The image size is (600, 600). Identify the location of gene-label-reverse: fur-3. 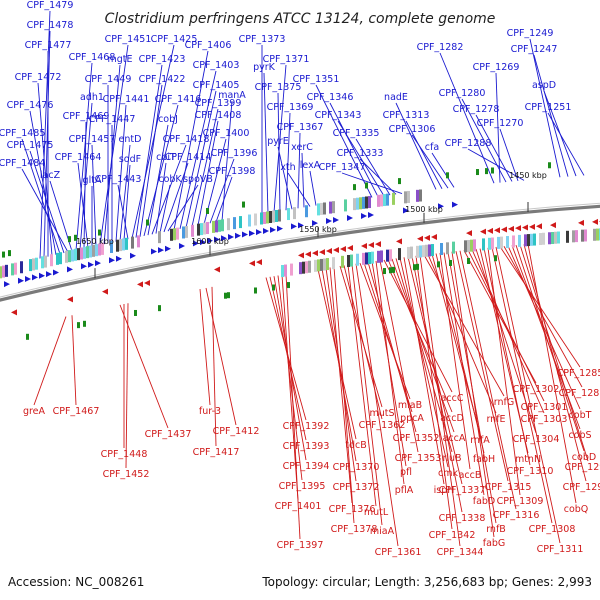
(210, 411).